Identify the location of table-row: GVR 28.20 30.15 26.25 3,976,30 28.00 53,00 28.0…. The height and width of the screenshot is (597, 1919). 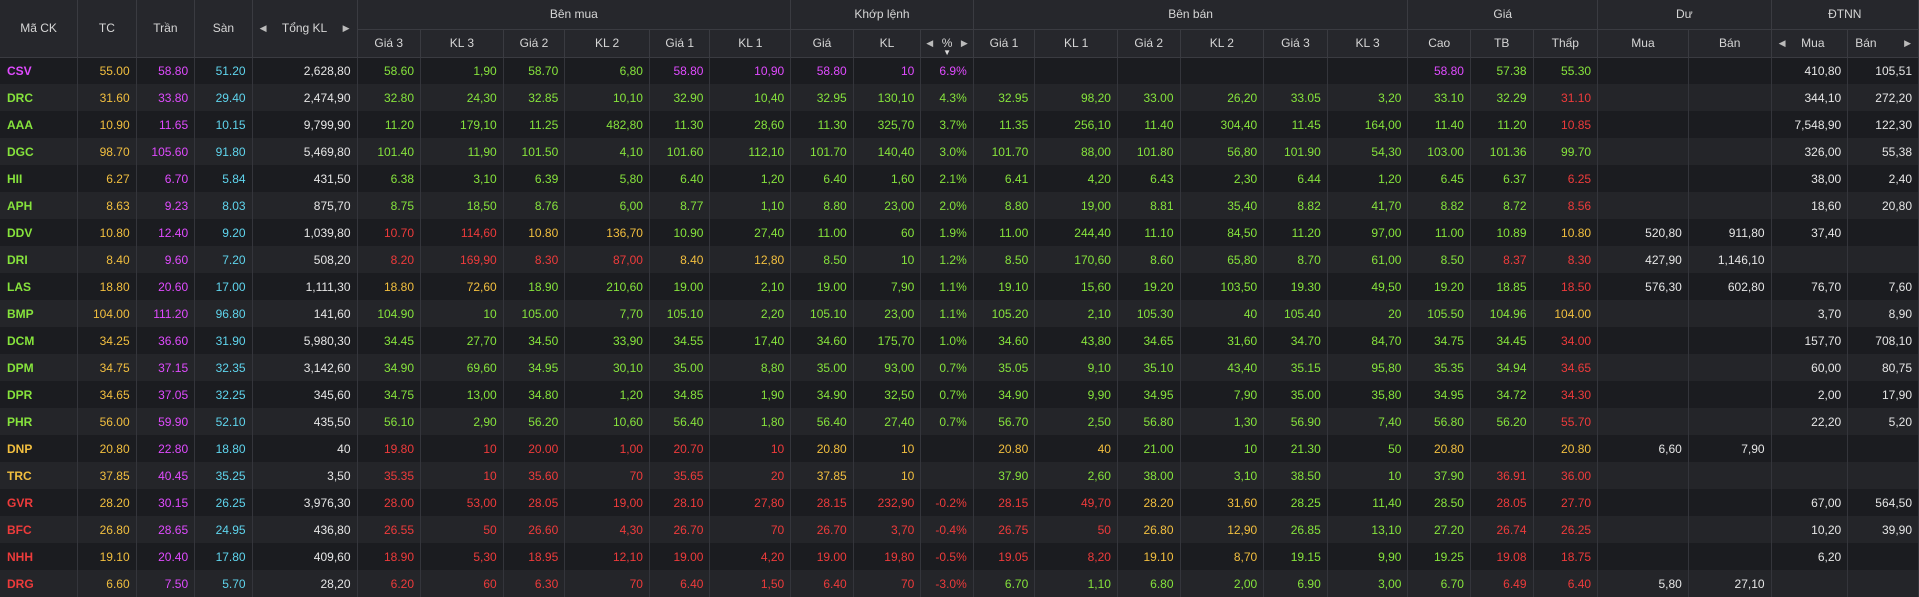
(959, 502).